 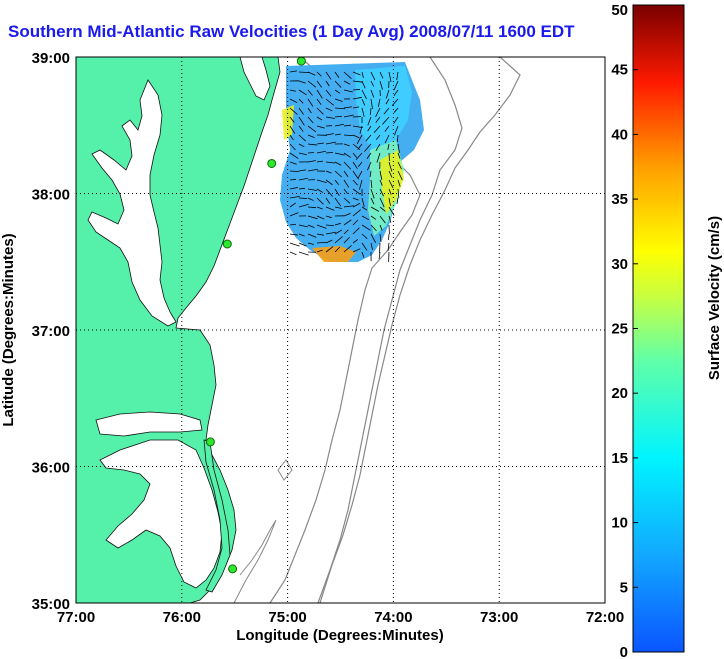 What do you see at coordinates (255, 79) in the screenshot?
I see `delaware-bay` at bounding box center [255, 79].